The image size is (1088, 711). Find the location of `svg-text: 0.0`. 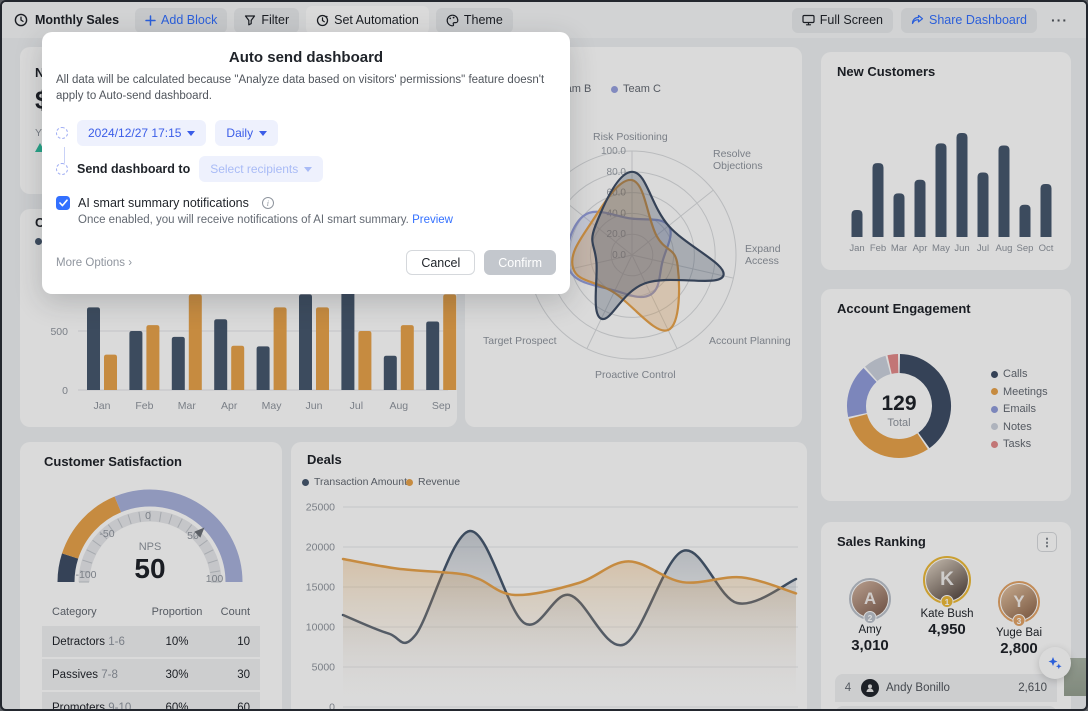

svg-text: 0.0 is located at coordinates (619, 255).